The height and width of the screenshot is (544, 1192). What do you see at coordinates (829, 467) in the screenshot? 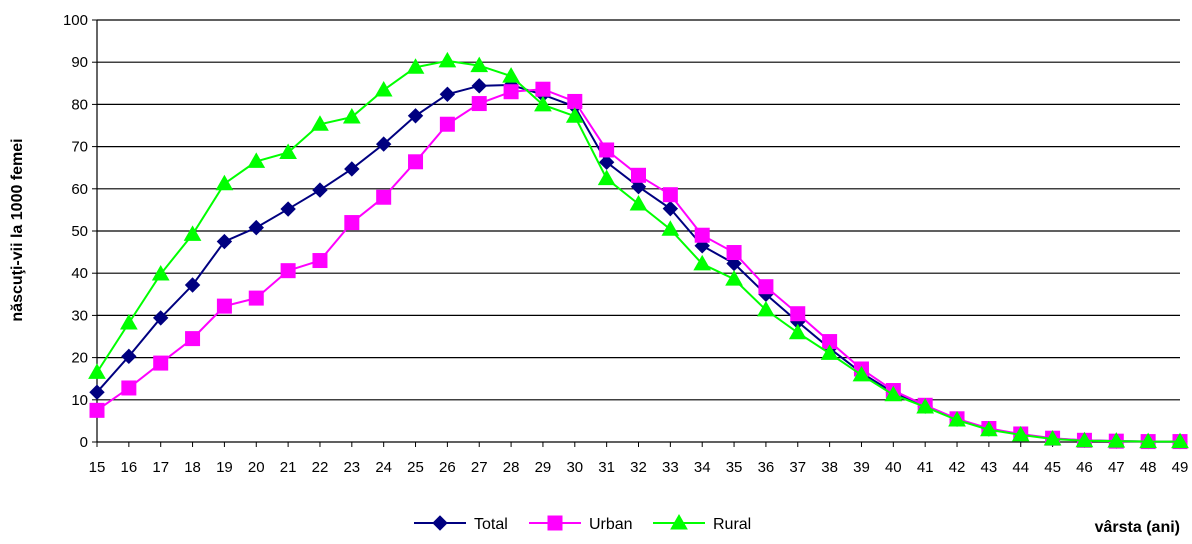
I see `x-tick-label: 38` at bounding box center [829, 467].